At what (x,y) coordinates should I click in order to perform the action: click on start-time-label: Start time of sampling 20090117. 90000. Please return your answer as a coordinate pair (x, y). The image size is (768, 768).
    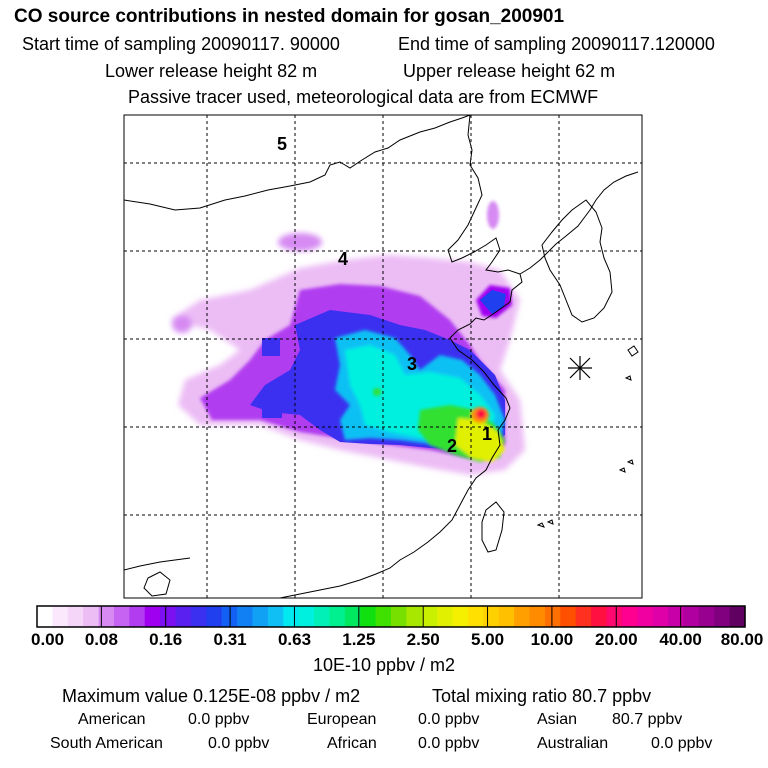
    Looking at the image, I should click on (181, 44).